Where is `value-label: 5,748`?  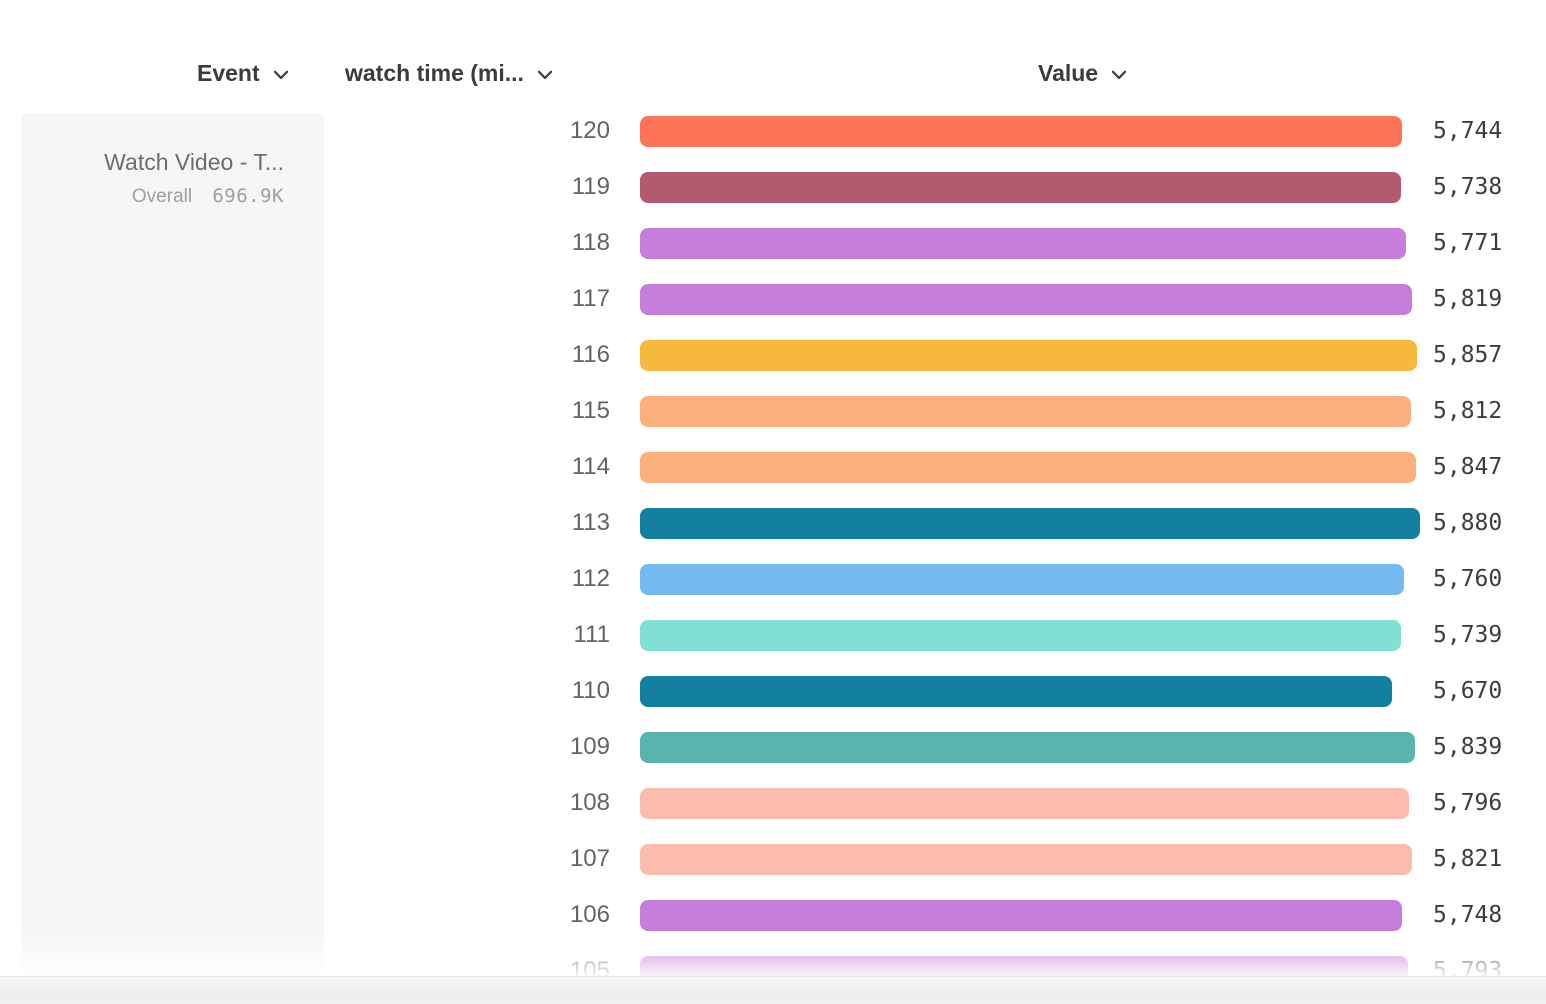
value-label: 5,748 is located at coordinates (1468, 915).